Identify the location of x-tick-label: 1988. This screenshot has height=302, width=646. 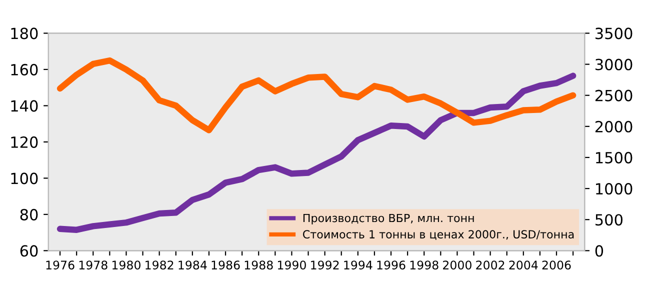
(258, 265).